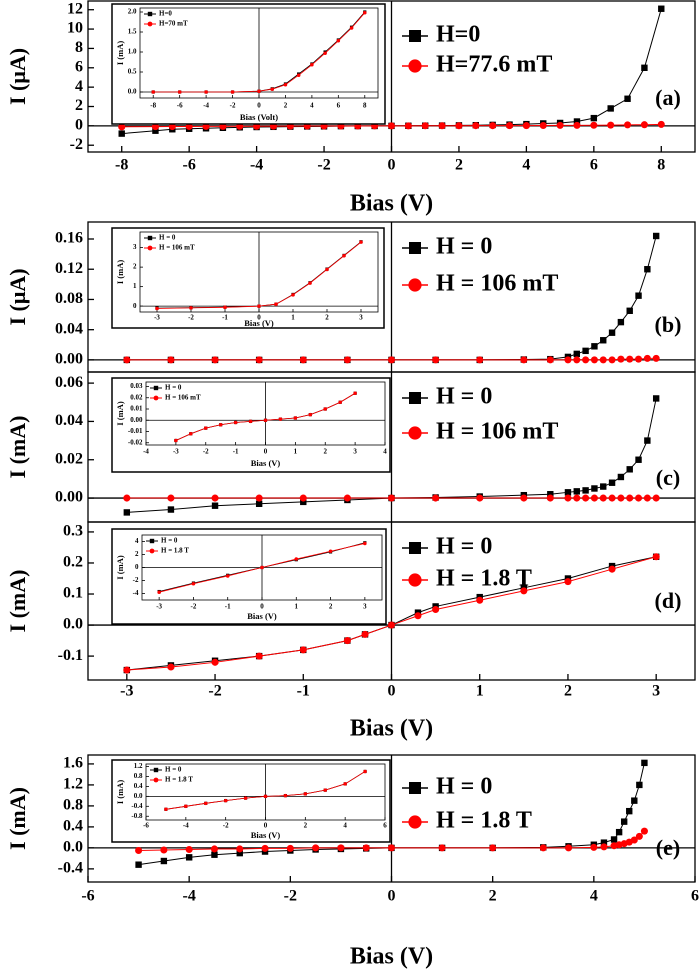 This screenshot has height=974, width=700. I want to click on y-tick-label: 0.02, so click(69, 458).